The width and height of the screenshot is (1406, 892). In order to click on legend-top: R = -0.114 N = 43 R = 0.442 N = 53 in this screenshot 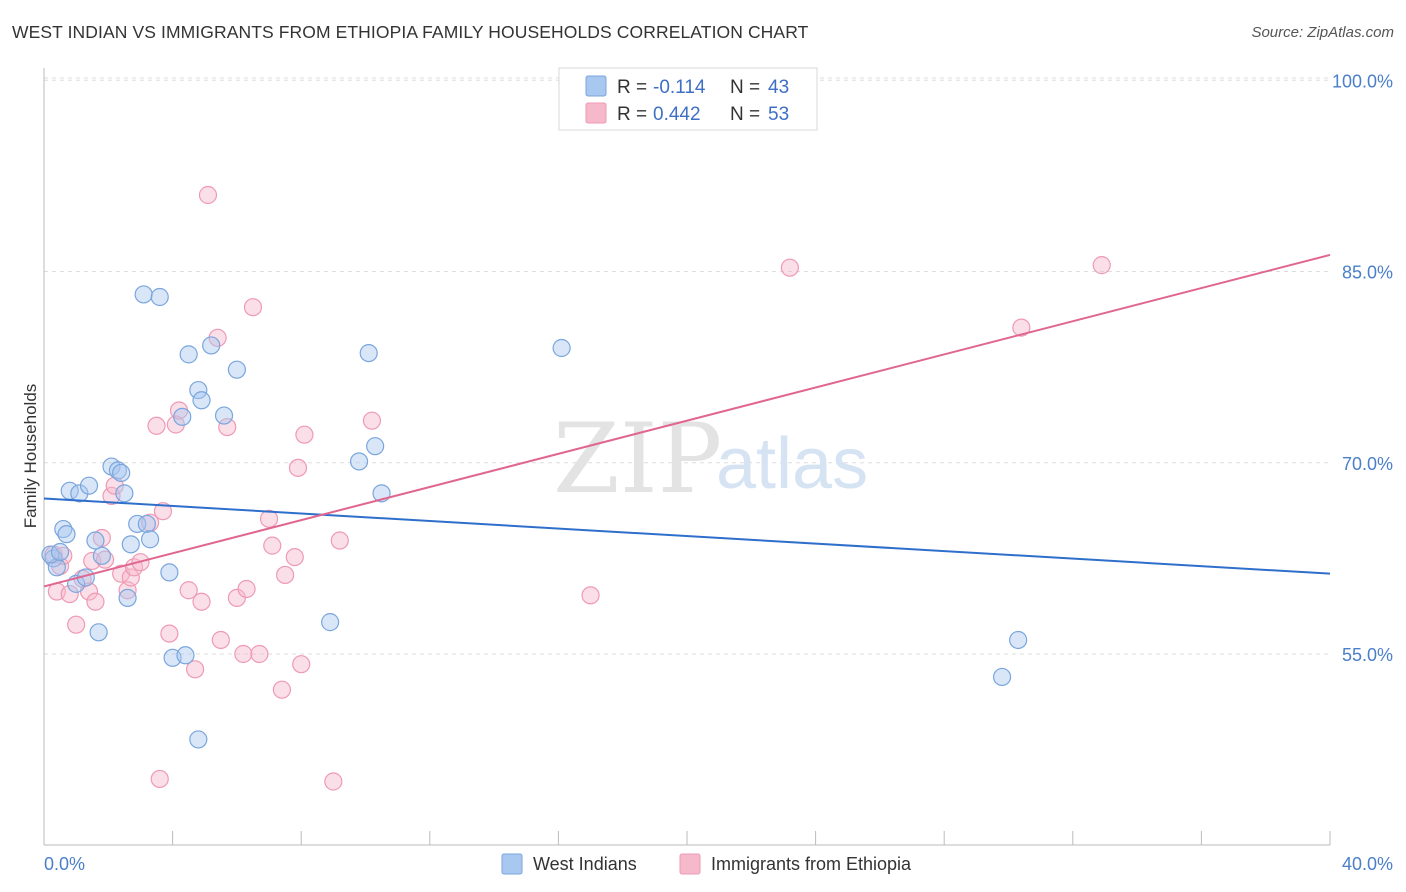, I will do `click(688, 99)`.